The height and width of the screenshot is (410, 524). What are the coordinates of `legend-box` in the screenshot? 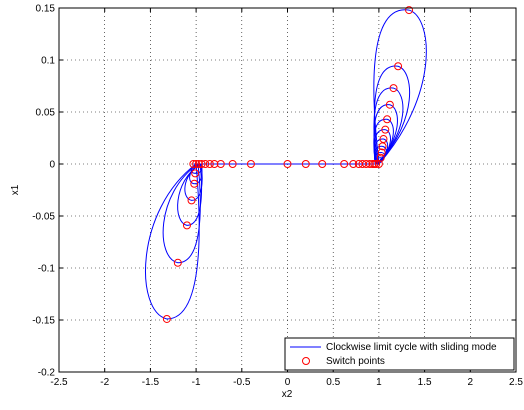 It's located at (399, 354).